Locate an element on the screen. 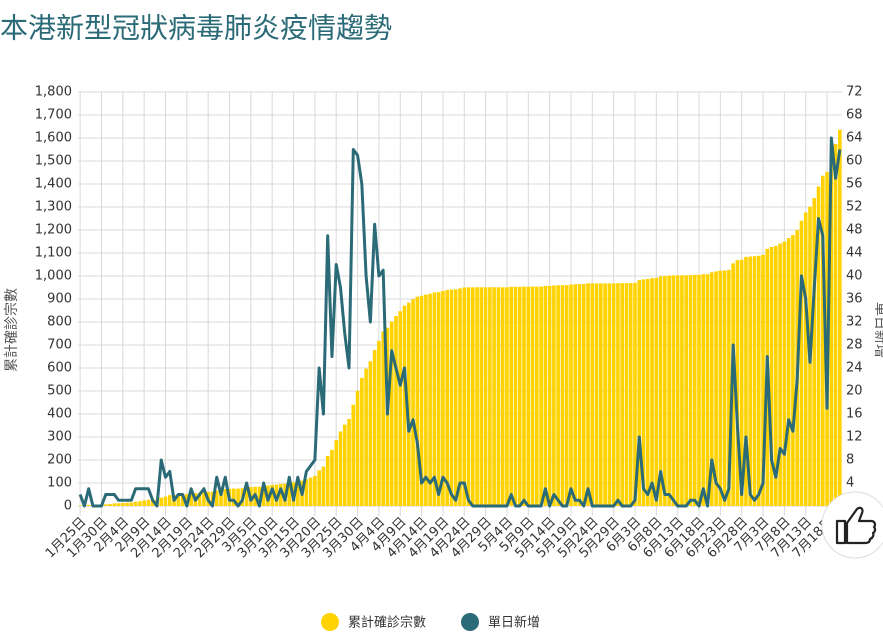  like-button is located at coordinates (852, 525).